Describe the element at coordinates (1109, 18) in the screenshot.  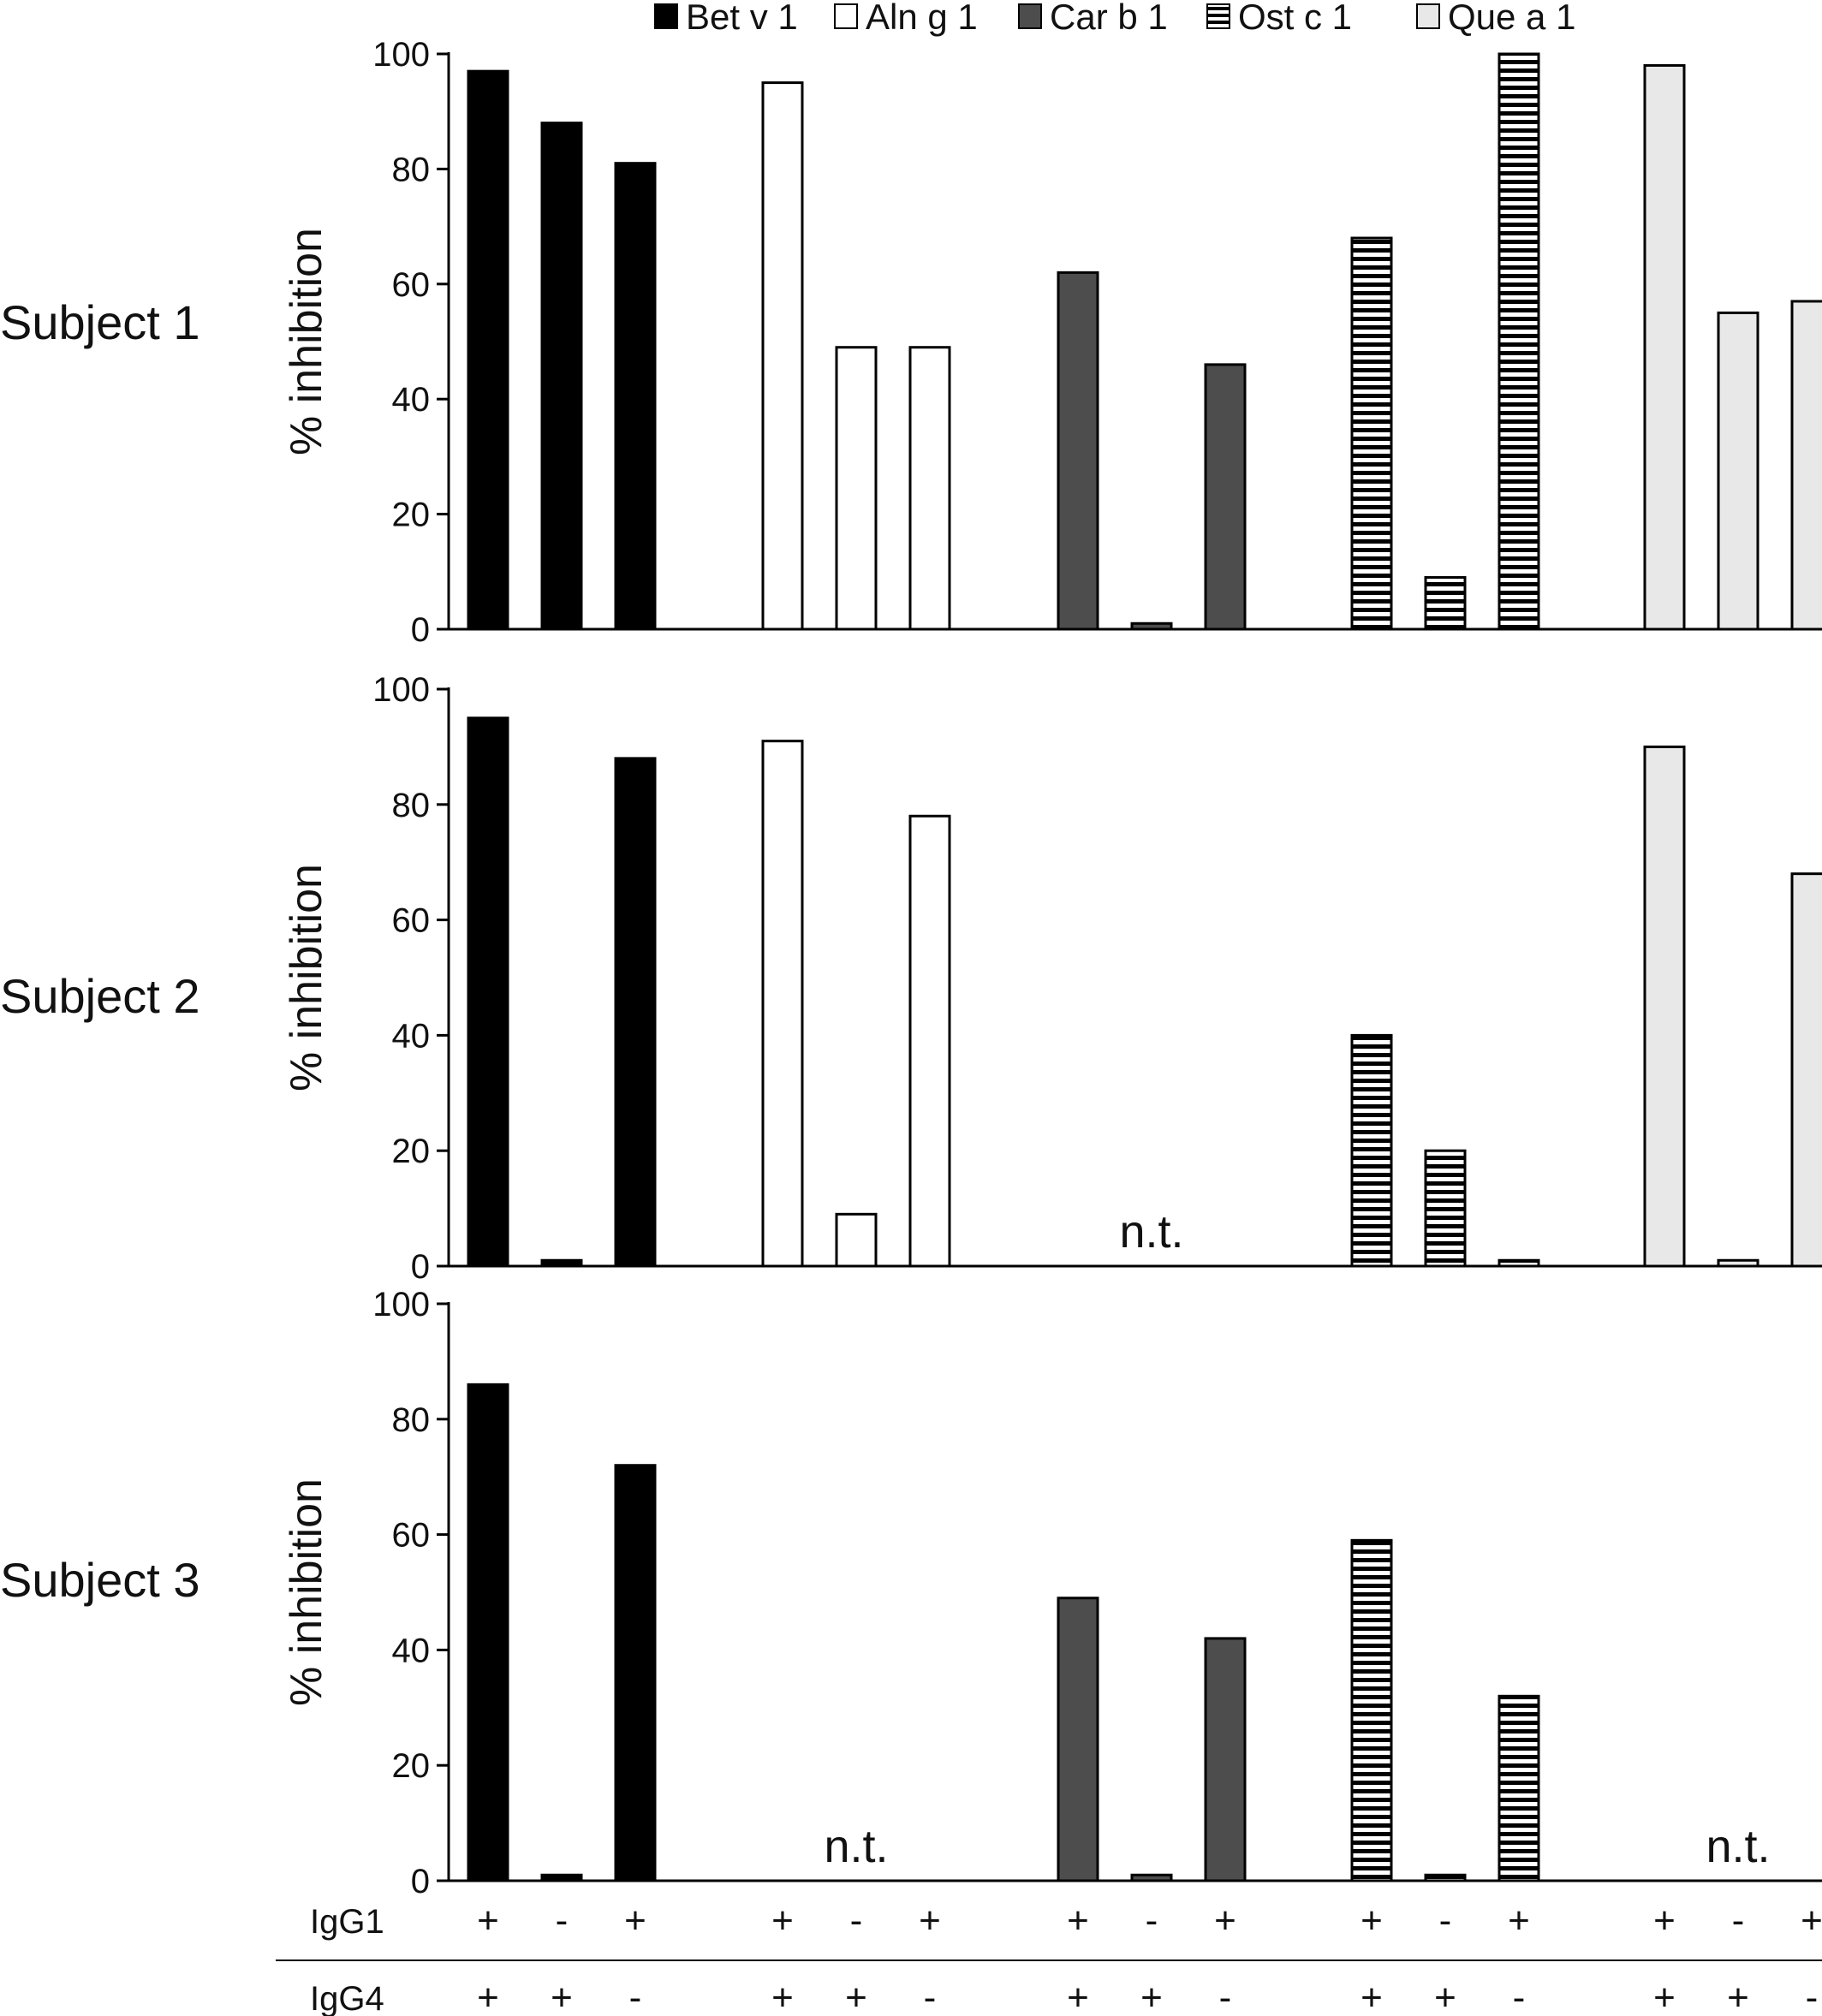
I see `legend-label-car-b-1: Car b 1` at that location.